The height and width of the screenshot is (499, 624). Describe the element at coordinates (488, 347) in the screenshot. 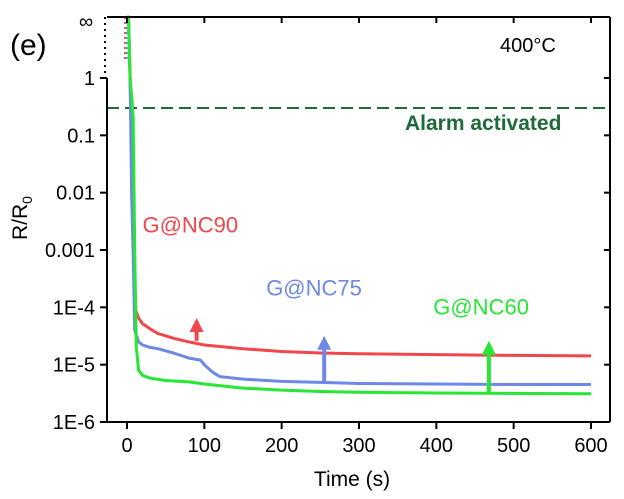

I see `arrow-head-g-nc60` at that location.